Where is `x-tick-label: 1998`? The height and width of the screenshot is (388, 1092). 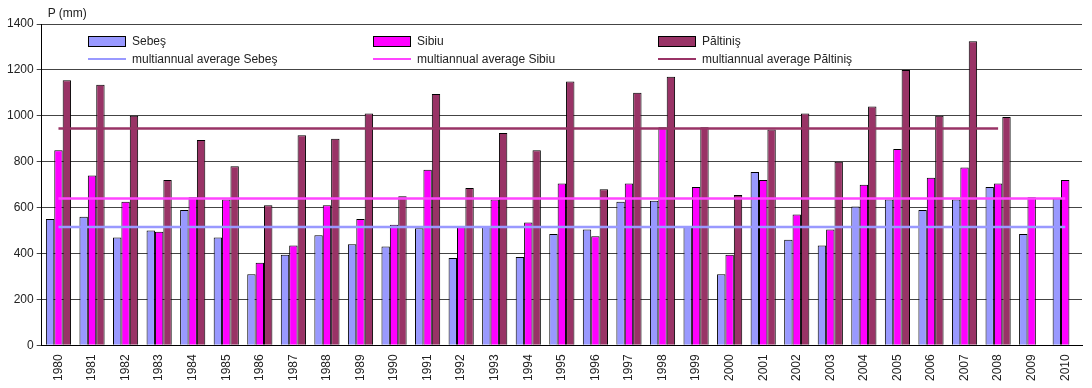
x-tick-label: 1998 is located at coordinates (661, 367).